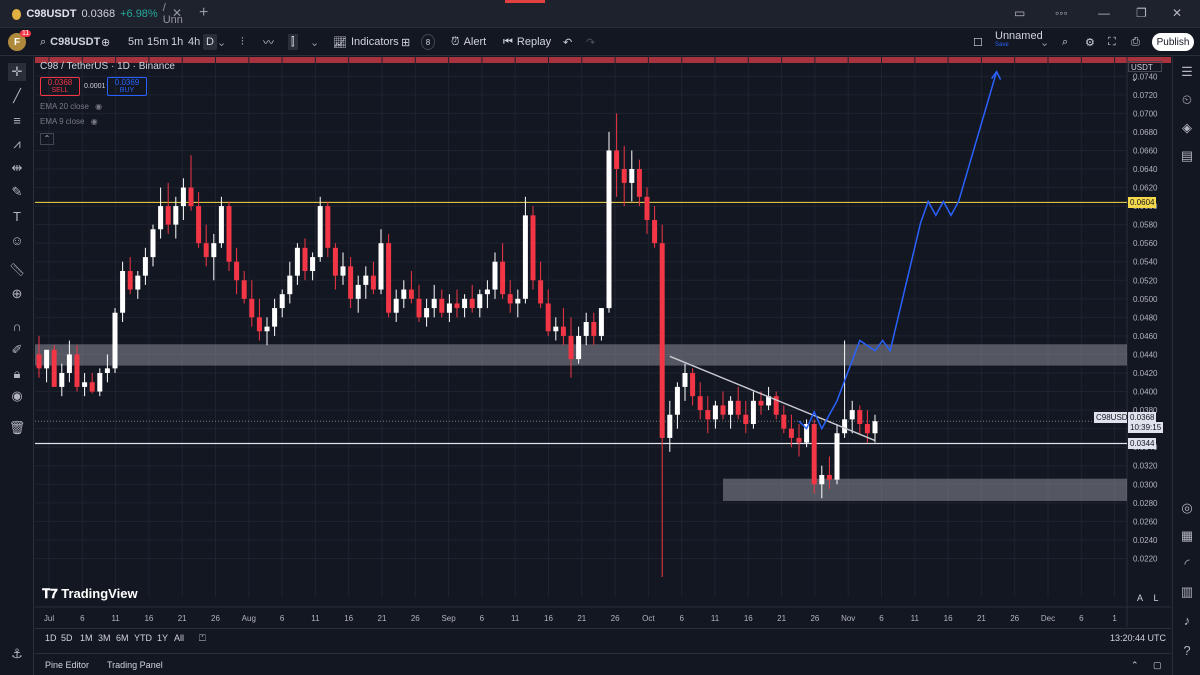 This screenshot has height=675, width=1200. I want to click on settings-icon: ⚙, so click(1090, 42).